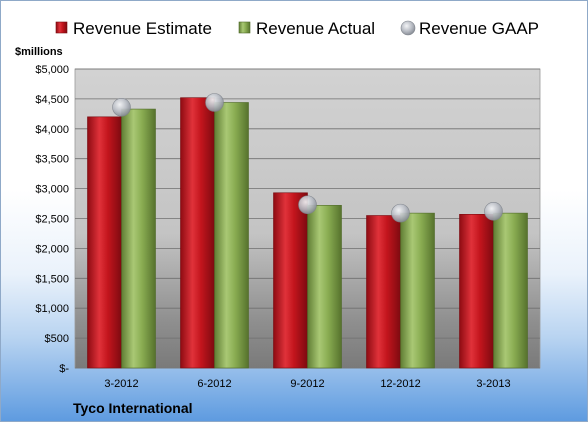  I want to click on y-tick-label: $5,000, so click(52, 70).